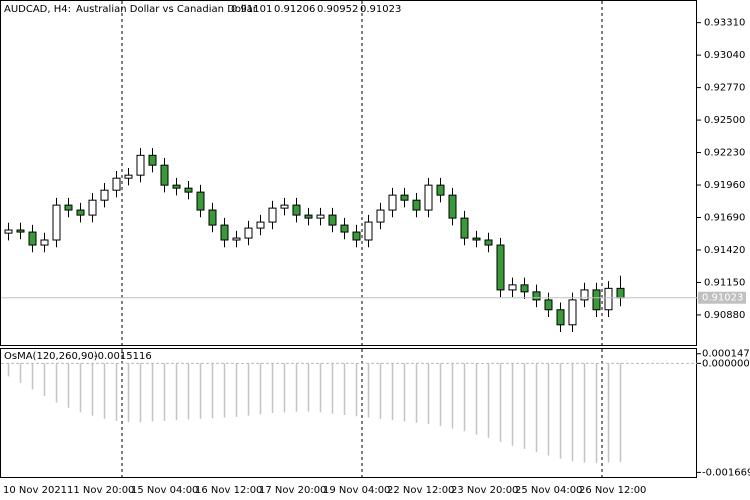 This screenshot has height=500, width=750. Describe the element at coordinates (292, 490) in the screenshot. I see `x-tick-label: 17 Nov 20:00` at that location.